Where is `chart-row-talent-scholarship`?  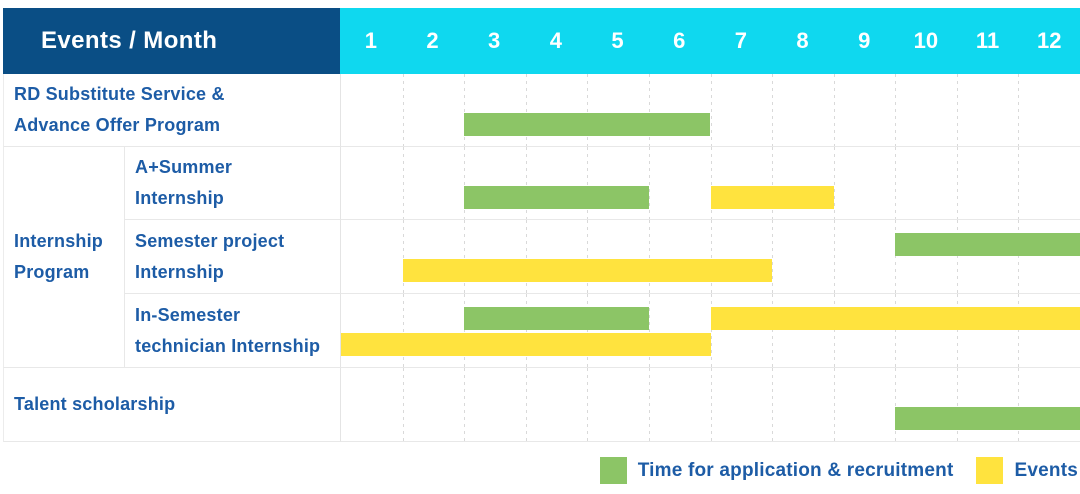
chart-row-talent-scholarship is located at coordinates (710, 405).